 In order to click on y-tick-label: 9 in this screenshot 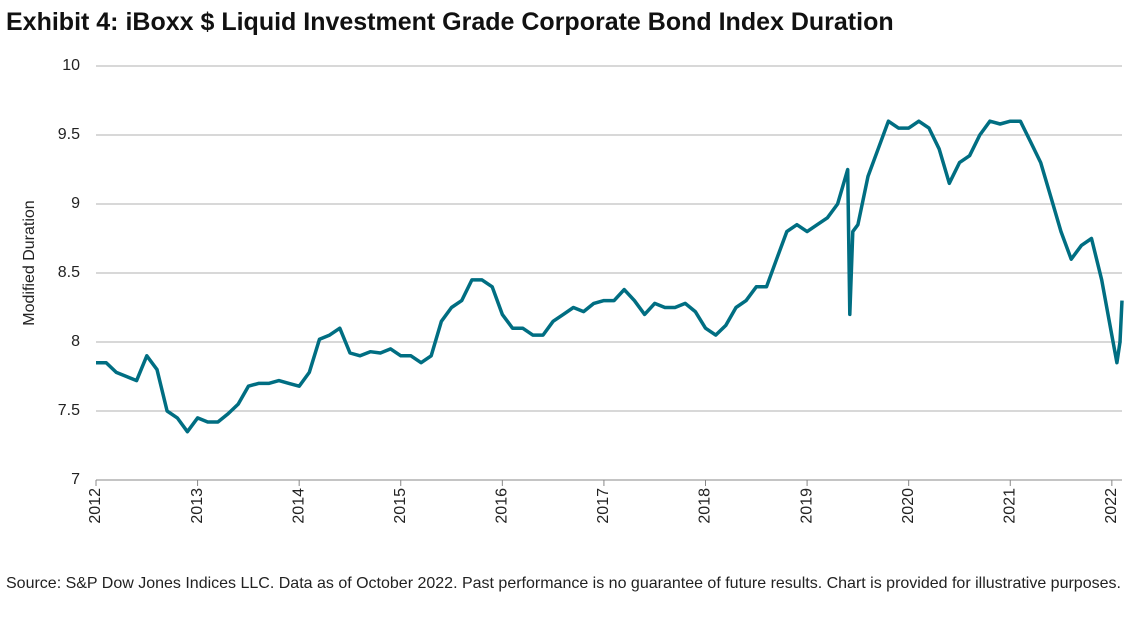, I will do `click(75, 203)`.